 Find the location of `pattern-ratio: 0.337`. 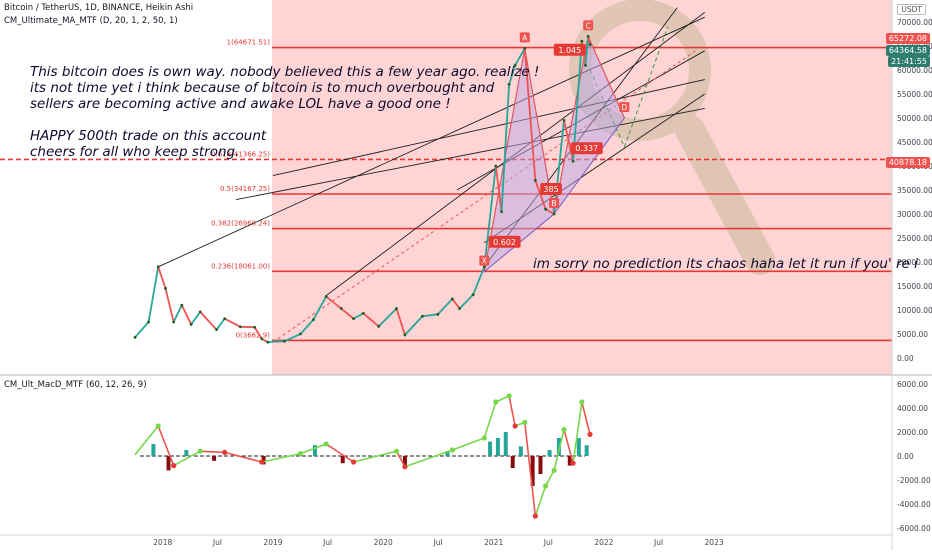

pattern-ratio: 0.337 is located at coordinates (587, 148).